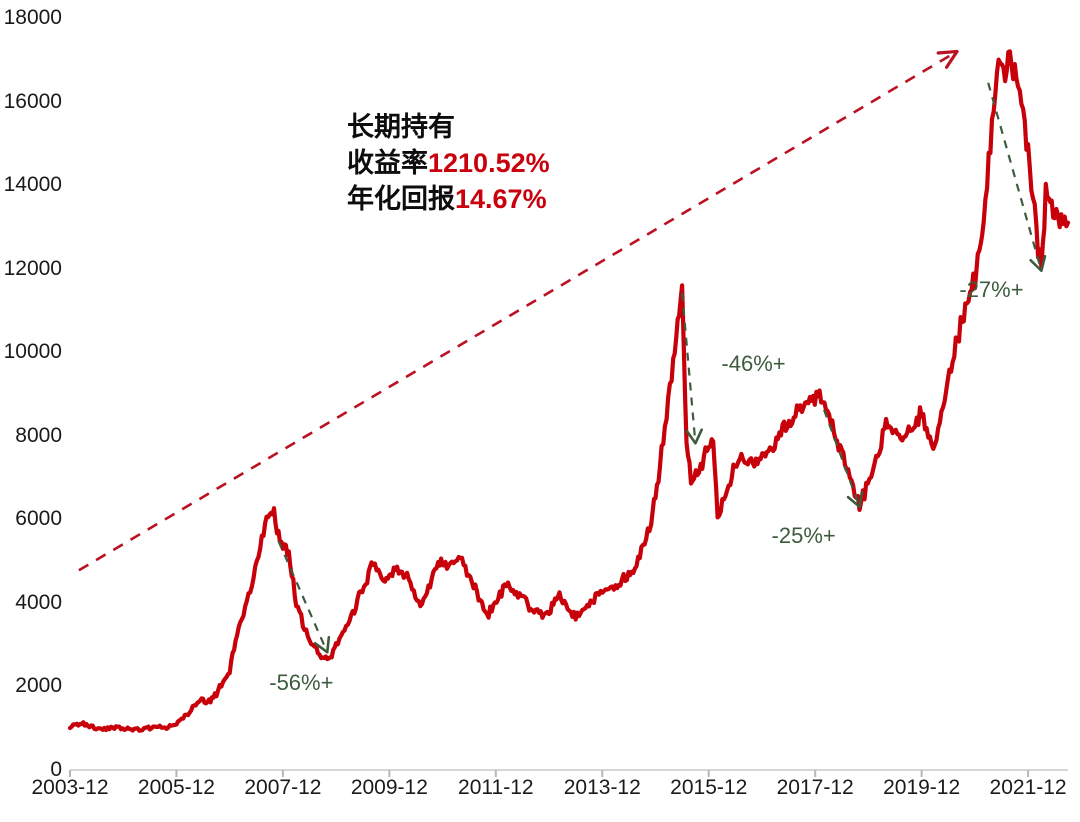  What do you see at coordinates (602, 787) in the screenshot?
I see `x-tick-label-2013-12: 2013-12` at bounding box center [602, 787].